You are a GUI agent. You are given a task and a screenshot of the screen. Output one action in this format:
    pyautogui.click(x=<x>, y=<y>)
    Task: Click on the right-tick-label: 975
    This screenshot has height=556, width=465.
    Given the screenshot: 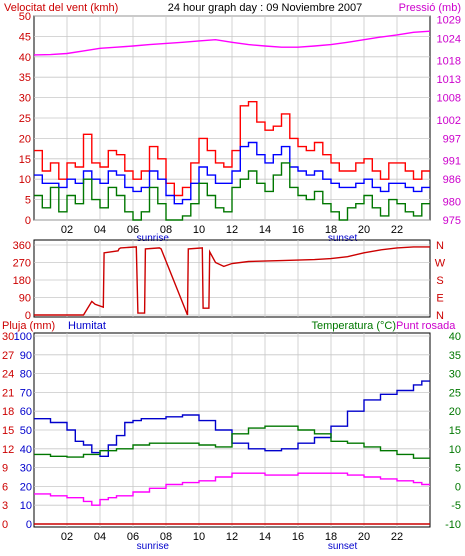 What is the action you would take?
    pyautogui.click(x=452, y=221)
    